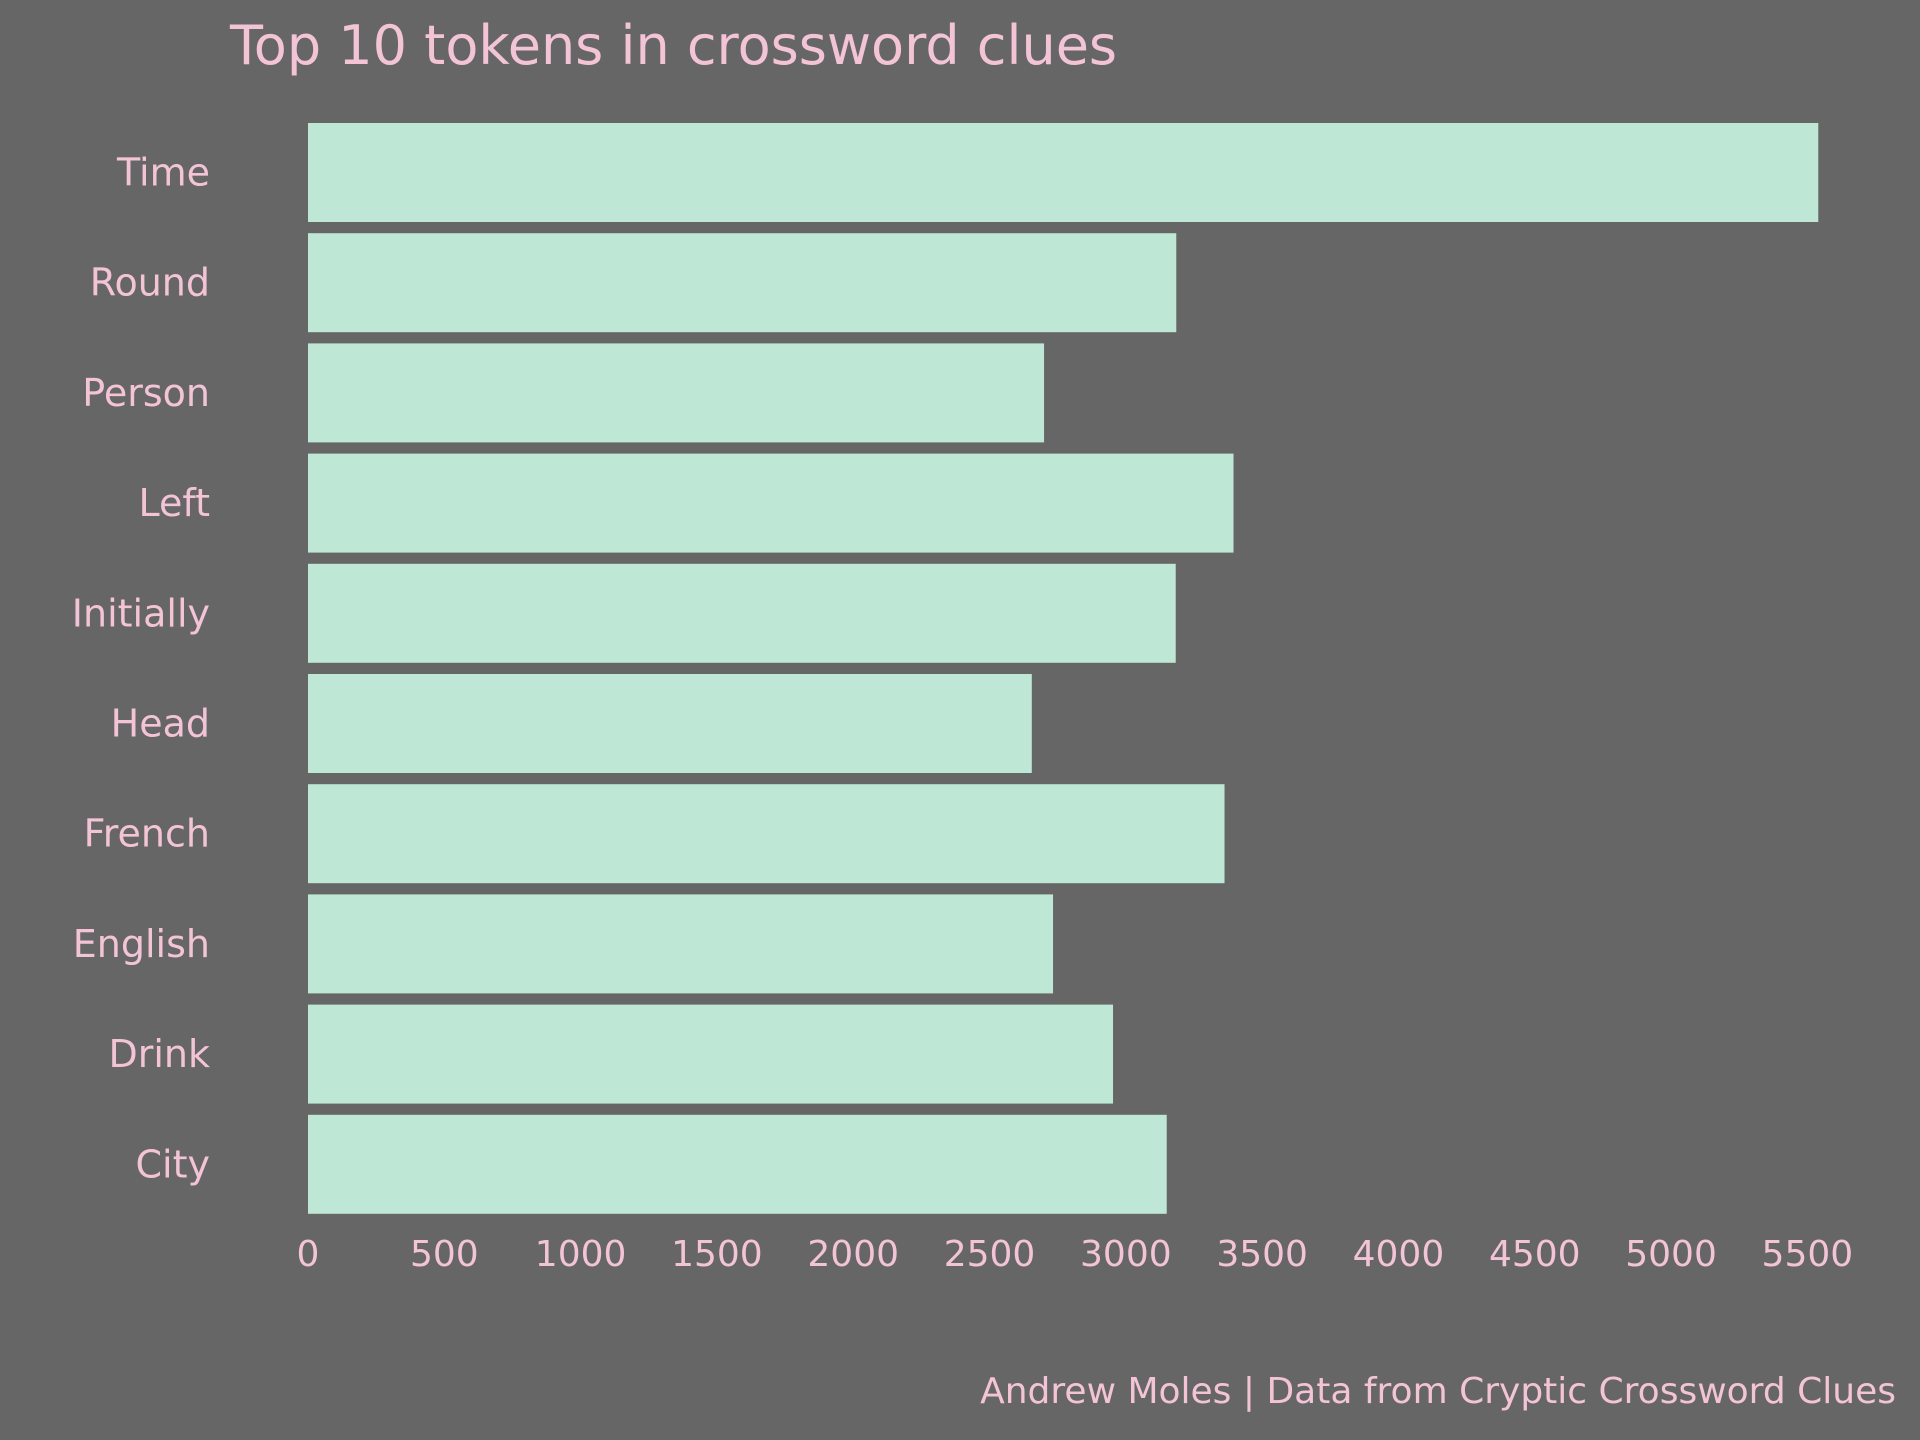  What do you see at coordinates (581, 1254) in the screenshot?
I see `x-tick-label-1000: 1000` at bounding box center [581, 1254].